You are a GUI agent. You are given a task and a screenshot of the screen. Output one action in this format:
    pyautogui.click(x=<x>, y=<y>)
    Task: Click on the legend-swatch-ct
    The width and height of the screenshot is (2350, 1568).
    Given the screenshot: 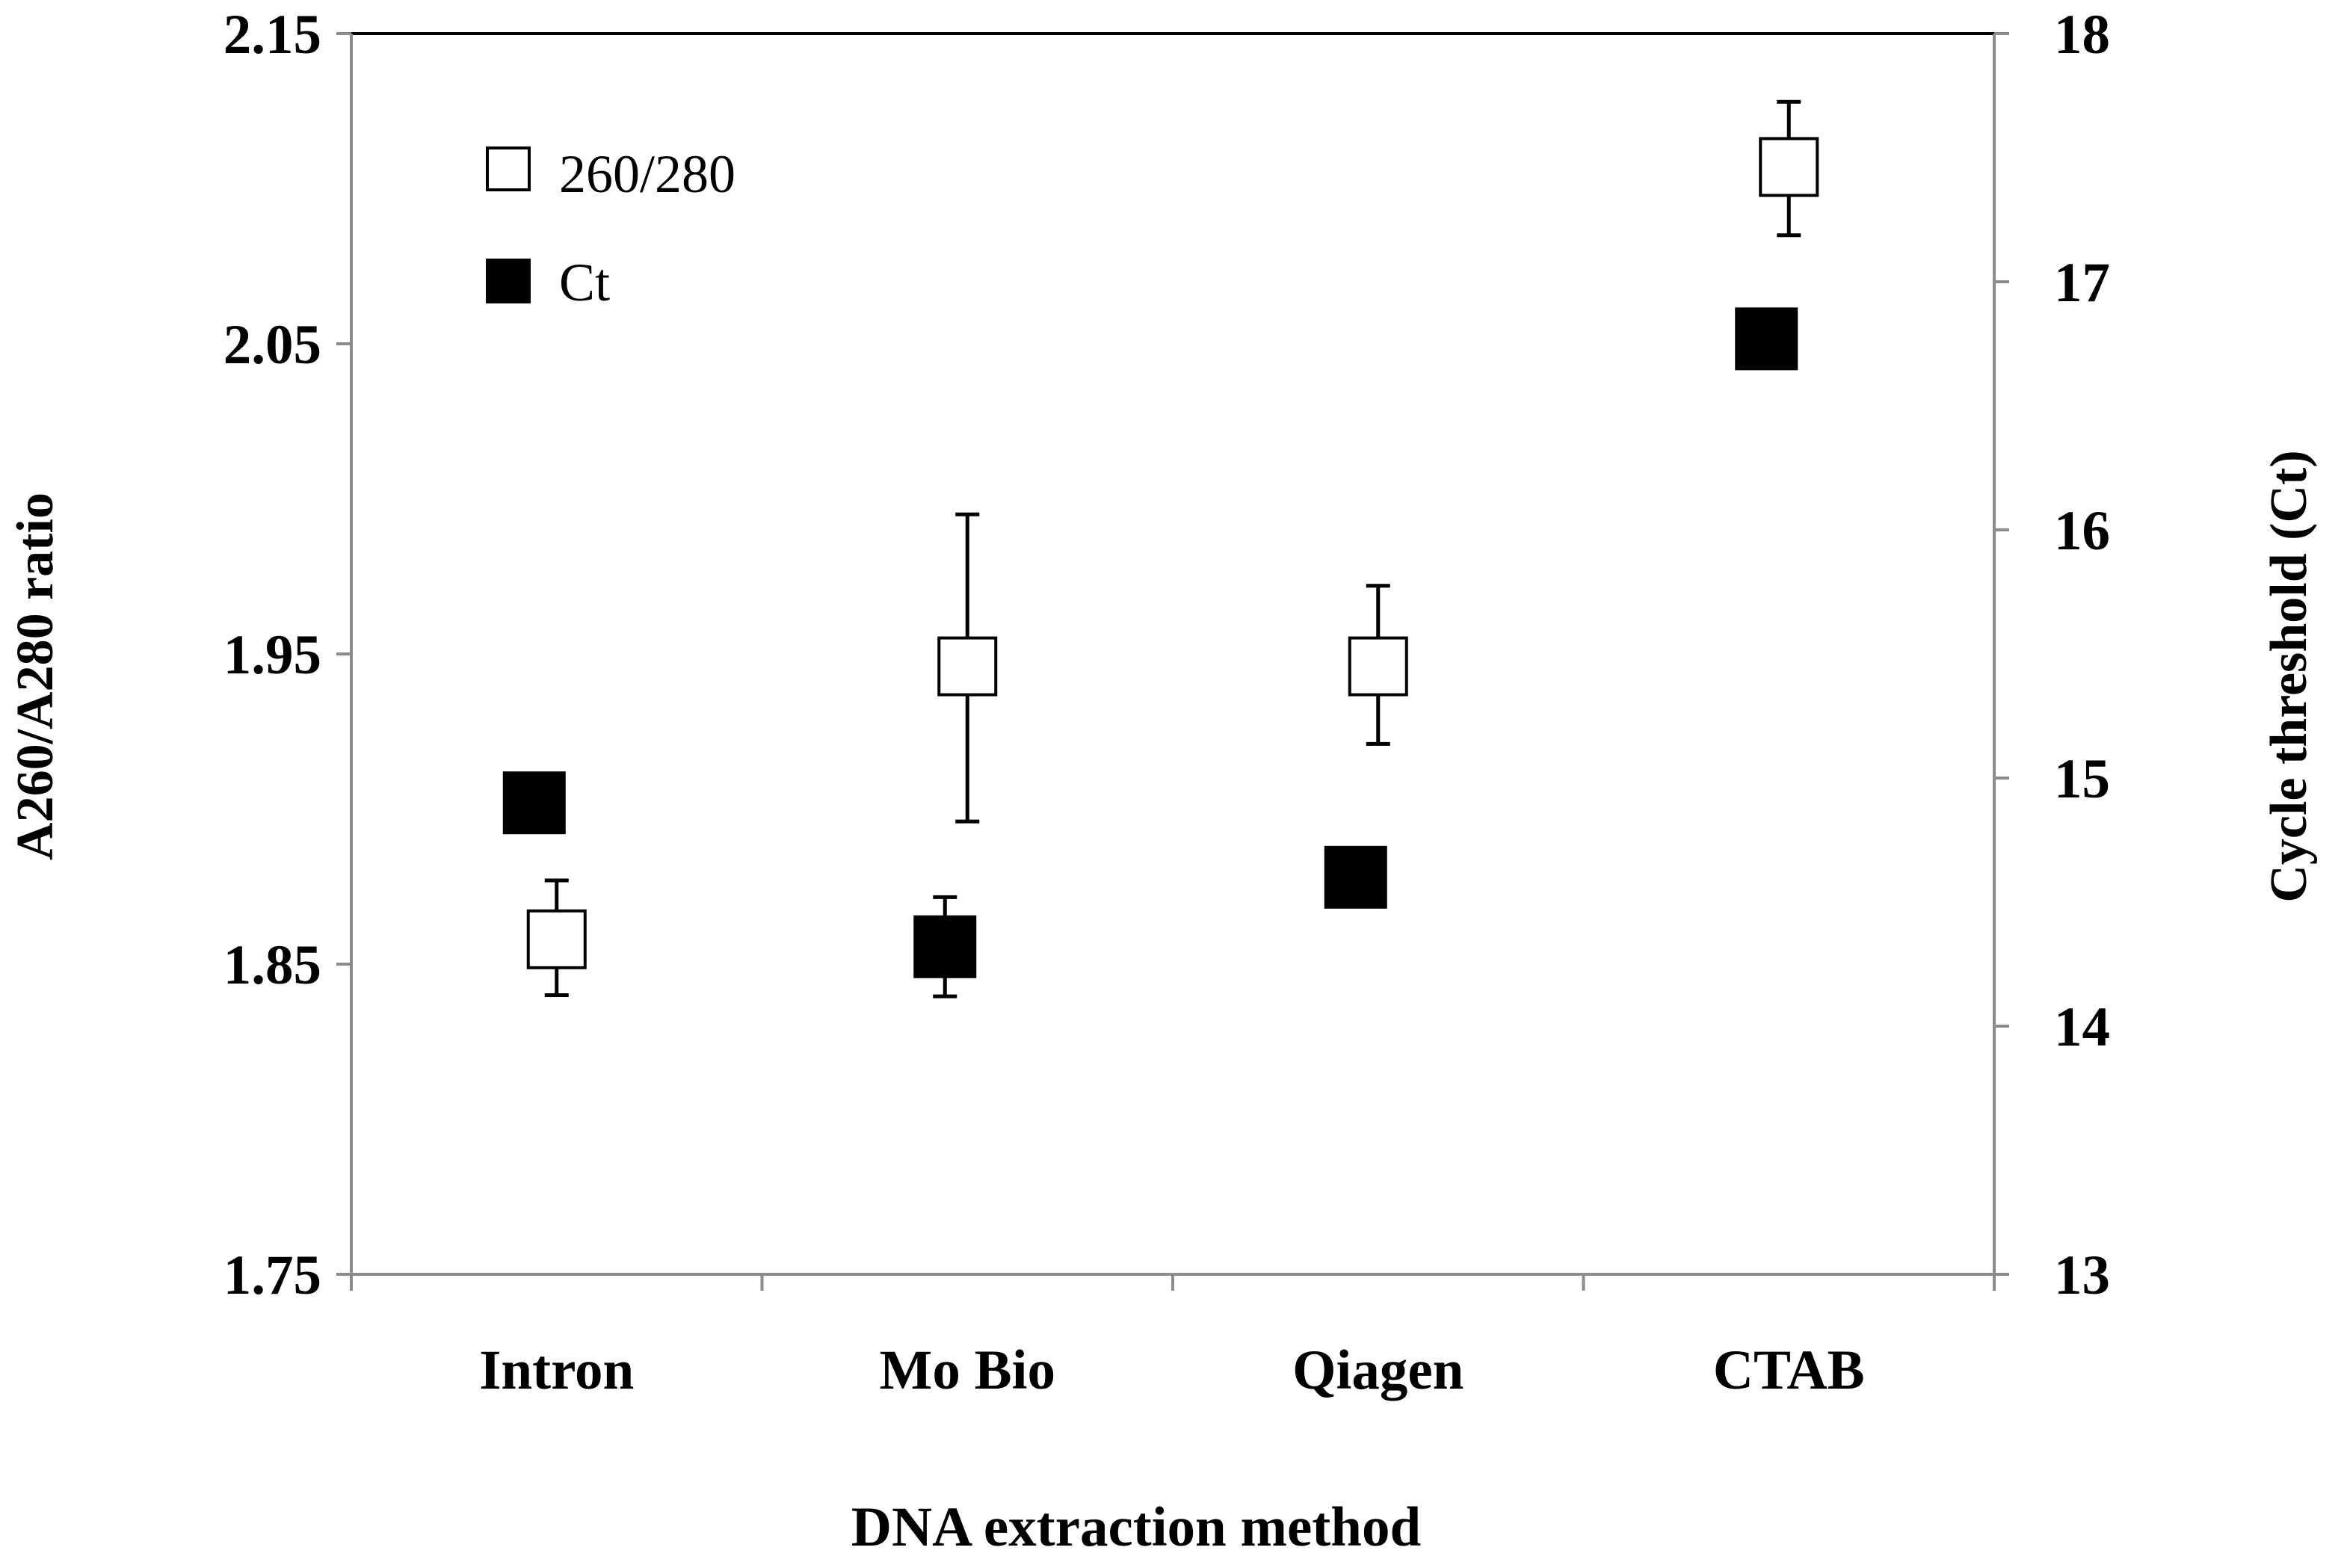 What is the action you would take?
    pyautogui.click(x=509, y=281)
    